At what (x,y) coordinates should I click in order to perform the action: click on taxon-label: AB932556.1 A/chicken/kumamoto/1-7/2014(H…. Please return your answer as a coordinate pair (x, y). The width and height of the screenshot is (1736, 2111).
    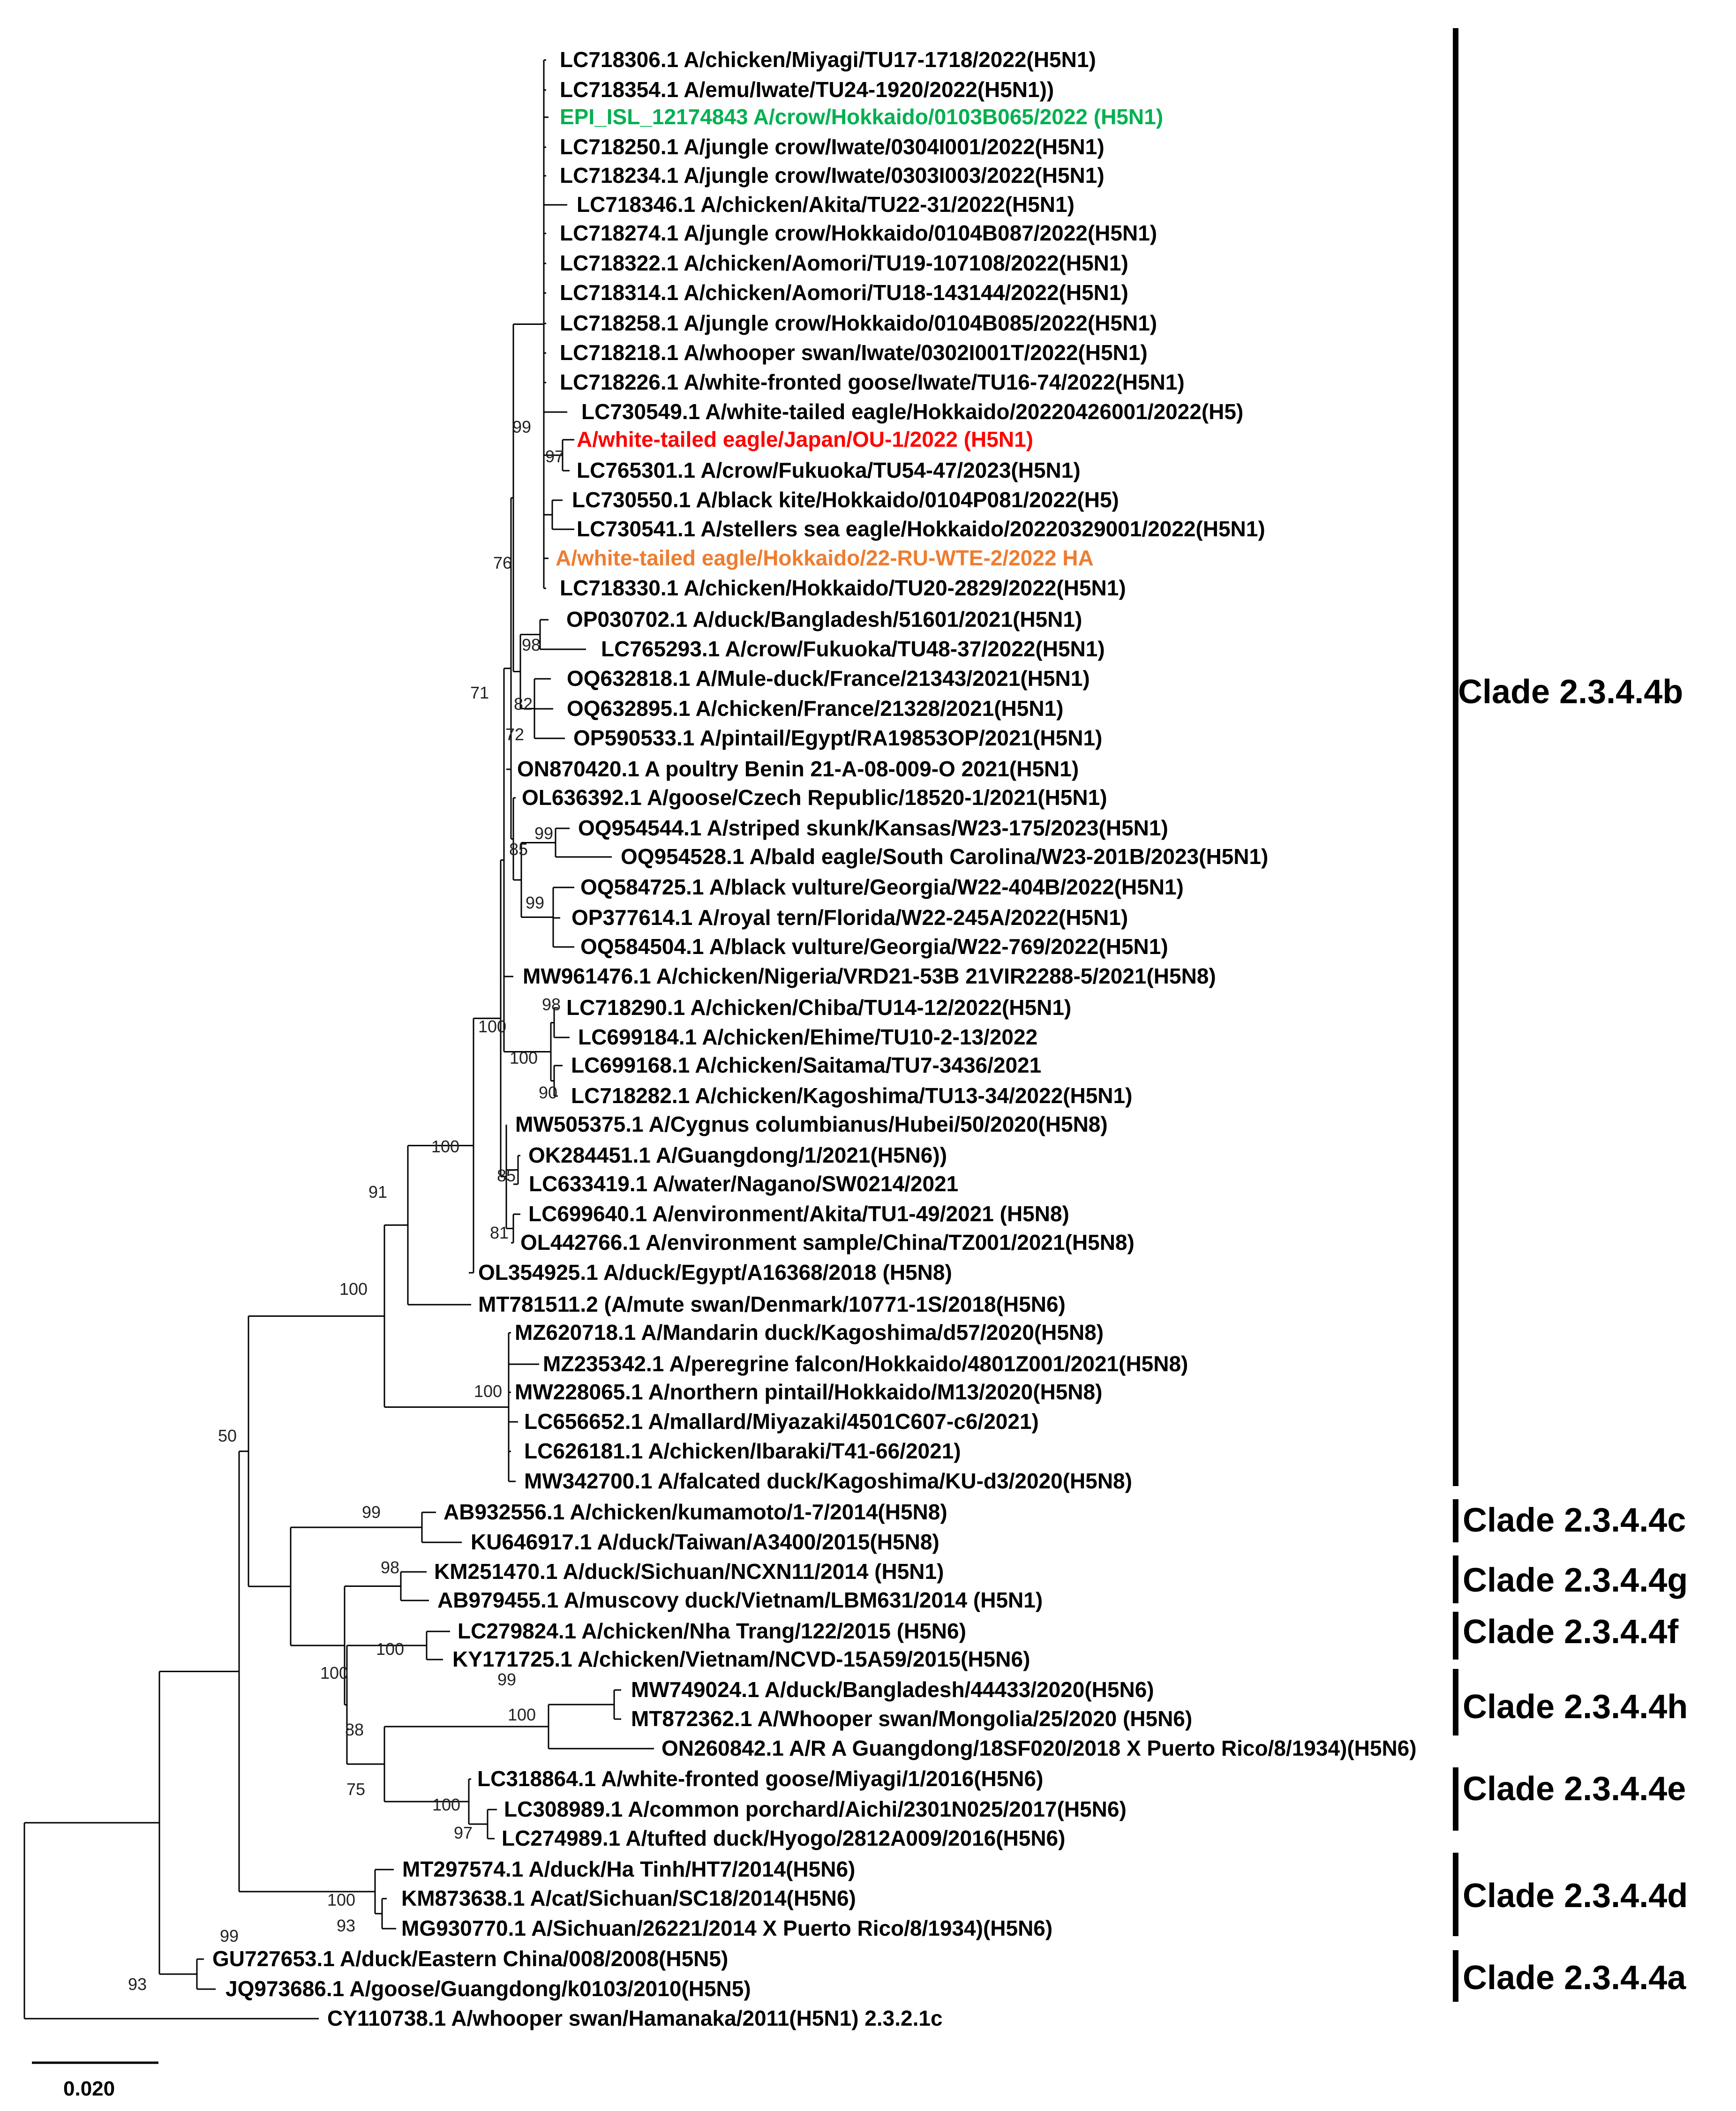
    Looking at the image, I should click on (695, 1512).